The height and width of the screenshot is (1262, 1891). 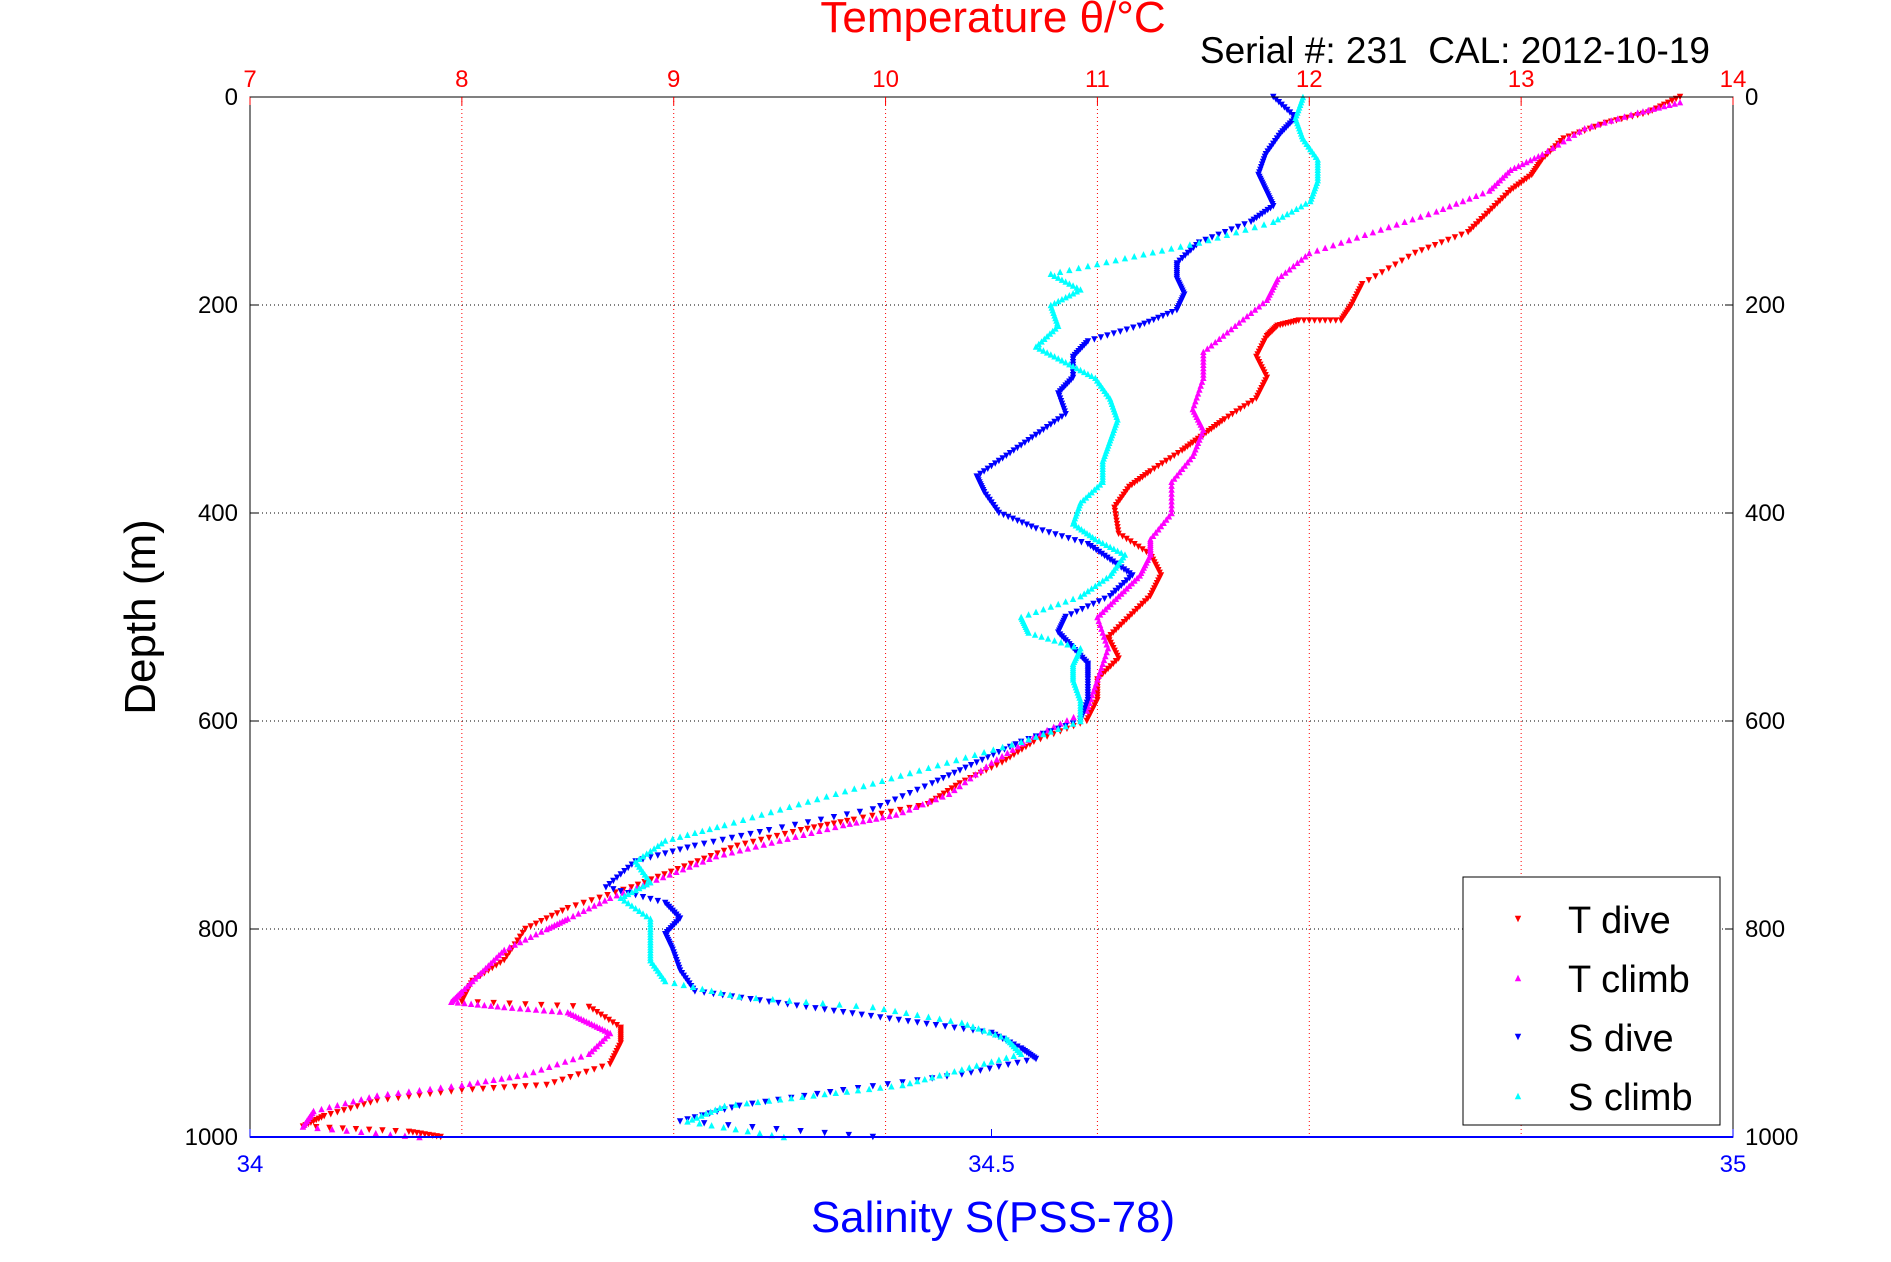 What do you see at coordinates (1751, 97) in the screenshot?
I see `tick-label-depth-right: 0` at bounding box center [1751, 97].